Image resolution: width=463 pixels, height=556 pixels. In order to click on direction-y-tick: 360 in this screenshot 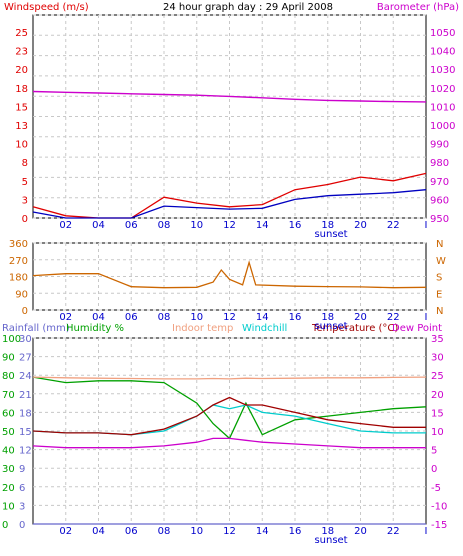, I will do `click(18, 244)`.